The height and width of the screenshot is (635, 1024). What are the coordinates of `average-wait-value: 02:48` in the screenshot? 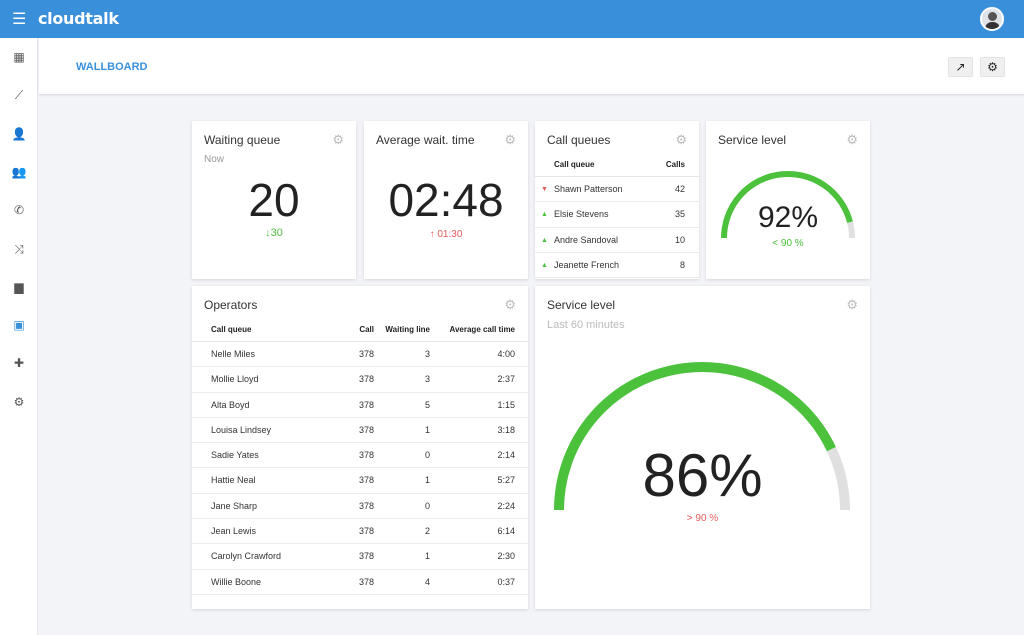 It's located at (446, 200).